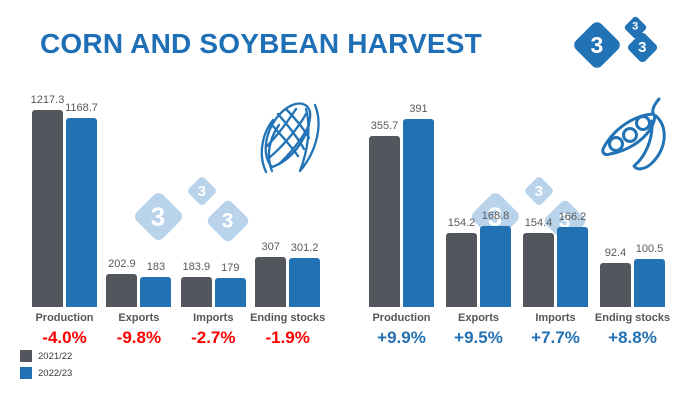 The width and height of the screenshot is (700, 400). What do you see at coordinates (461, 269) in the screenshot?
I see `bar-soybean-exports-2021/22` at bounding box center [461, 269].